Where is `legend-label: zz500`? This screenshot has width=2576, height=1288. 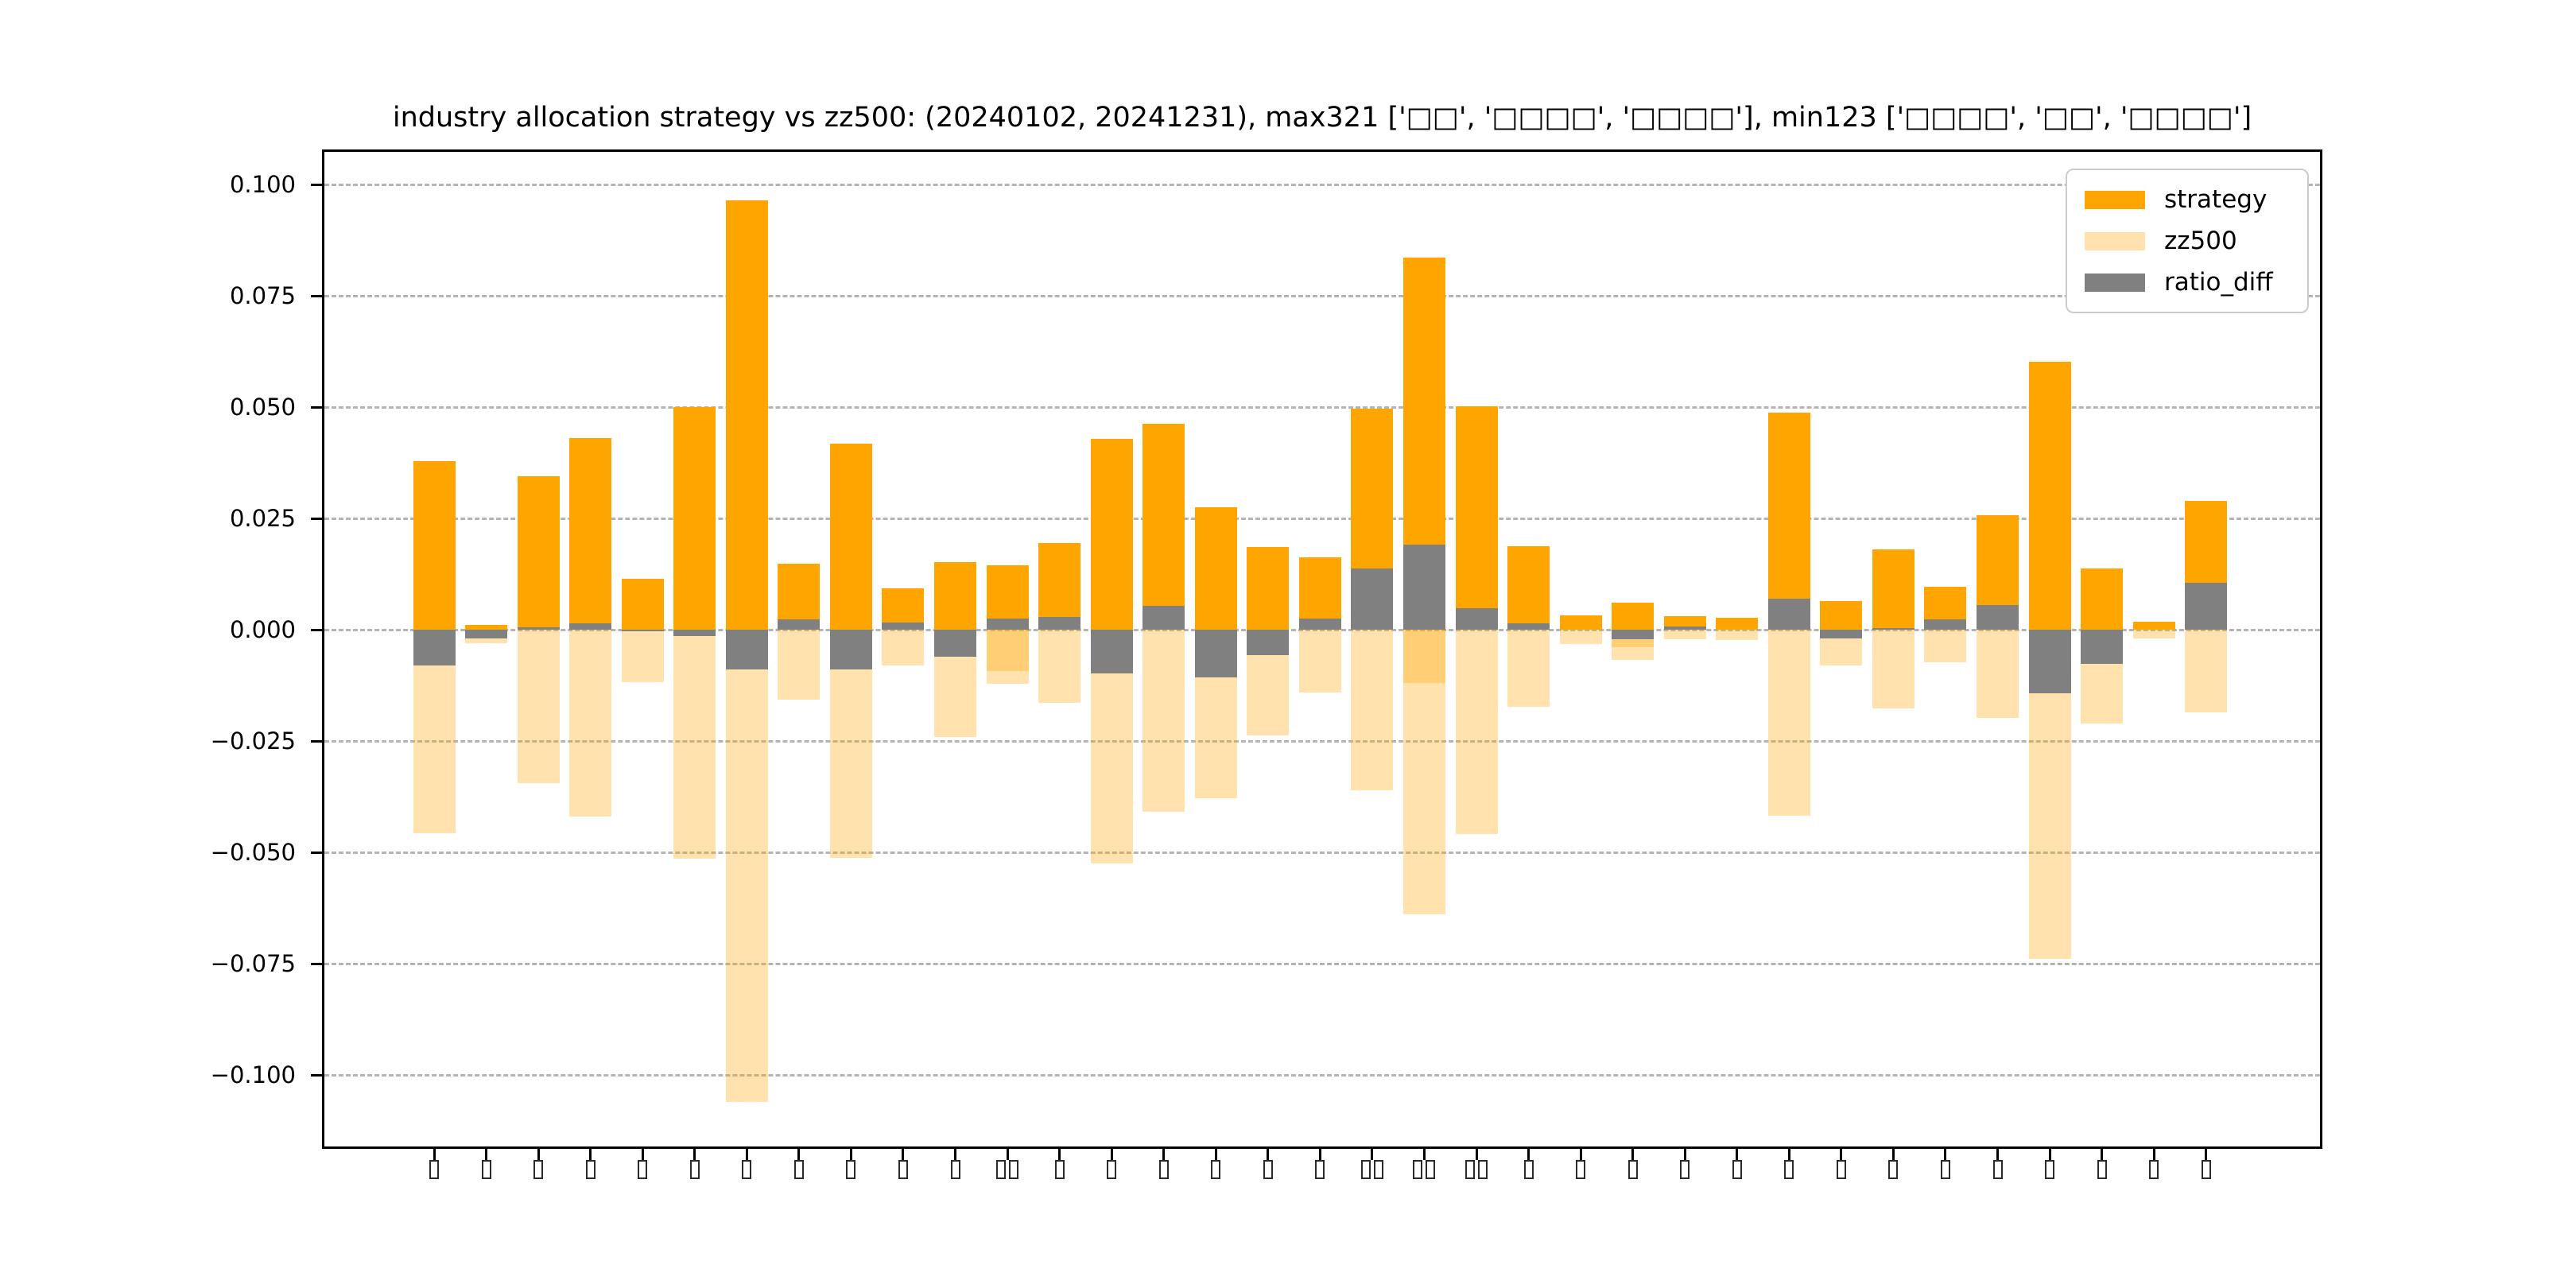 legend-label: zz500 is located at coordinates (2200, 241).